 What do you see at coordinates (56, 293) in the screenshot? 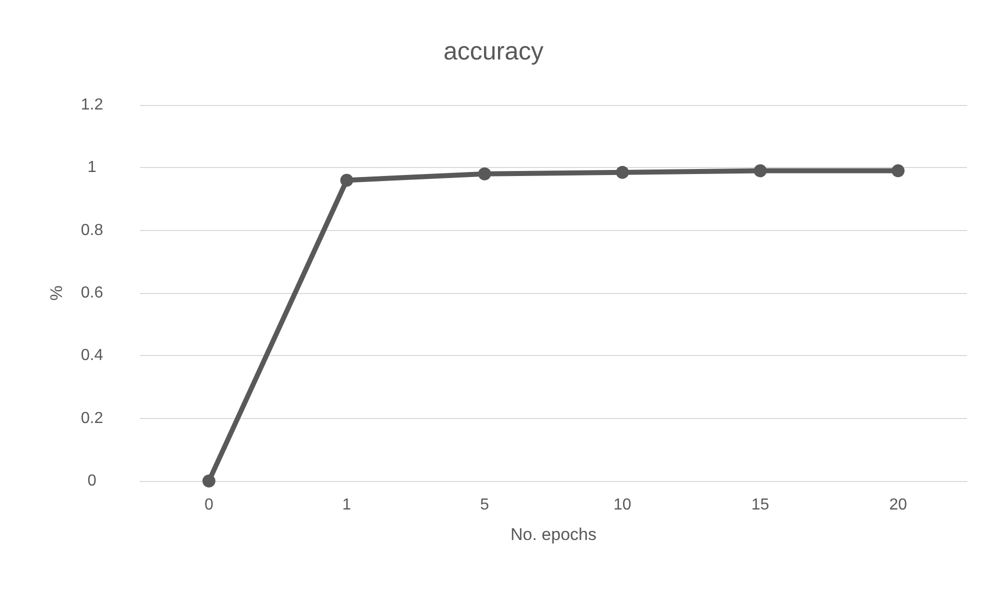
I see `y-axis-title: %` at bounding box center [56, 293].